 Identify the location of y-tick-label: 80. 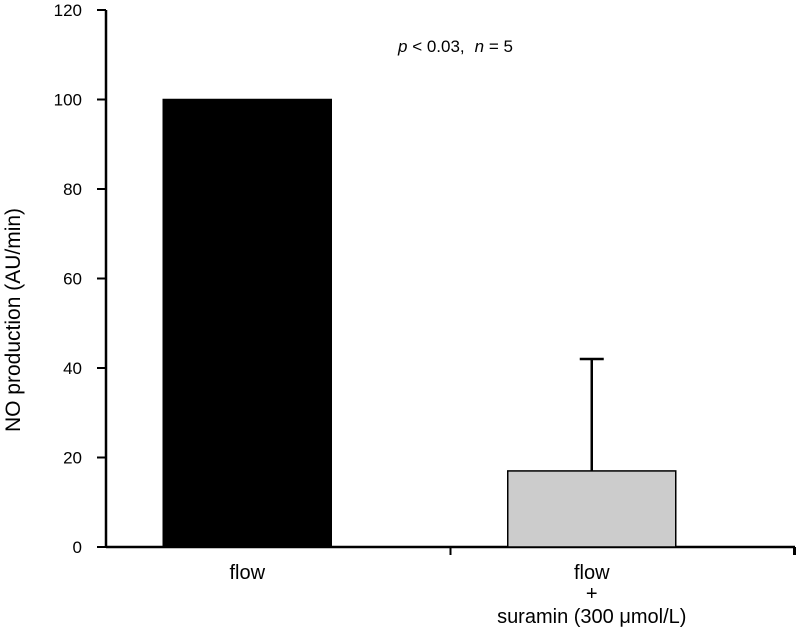
(72, 189).